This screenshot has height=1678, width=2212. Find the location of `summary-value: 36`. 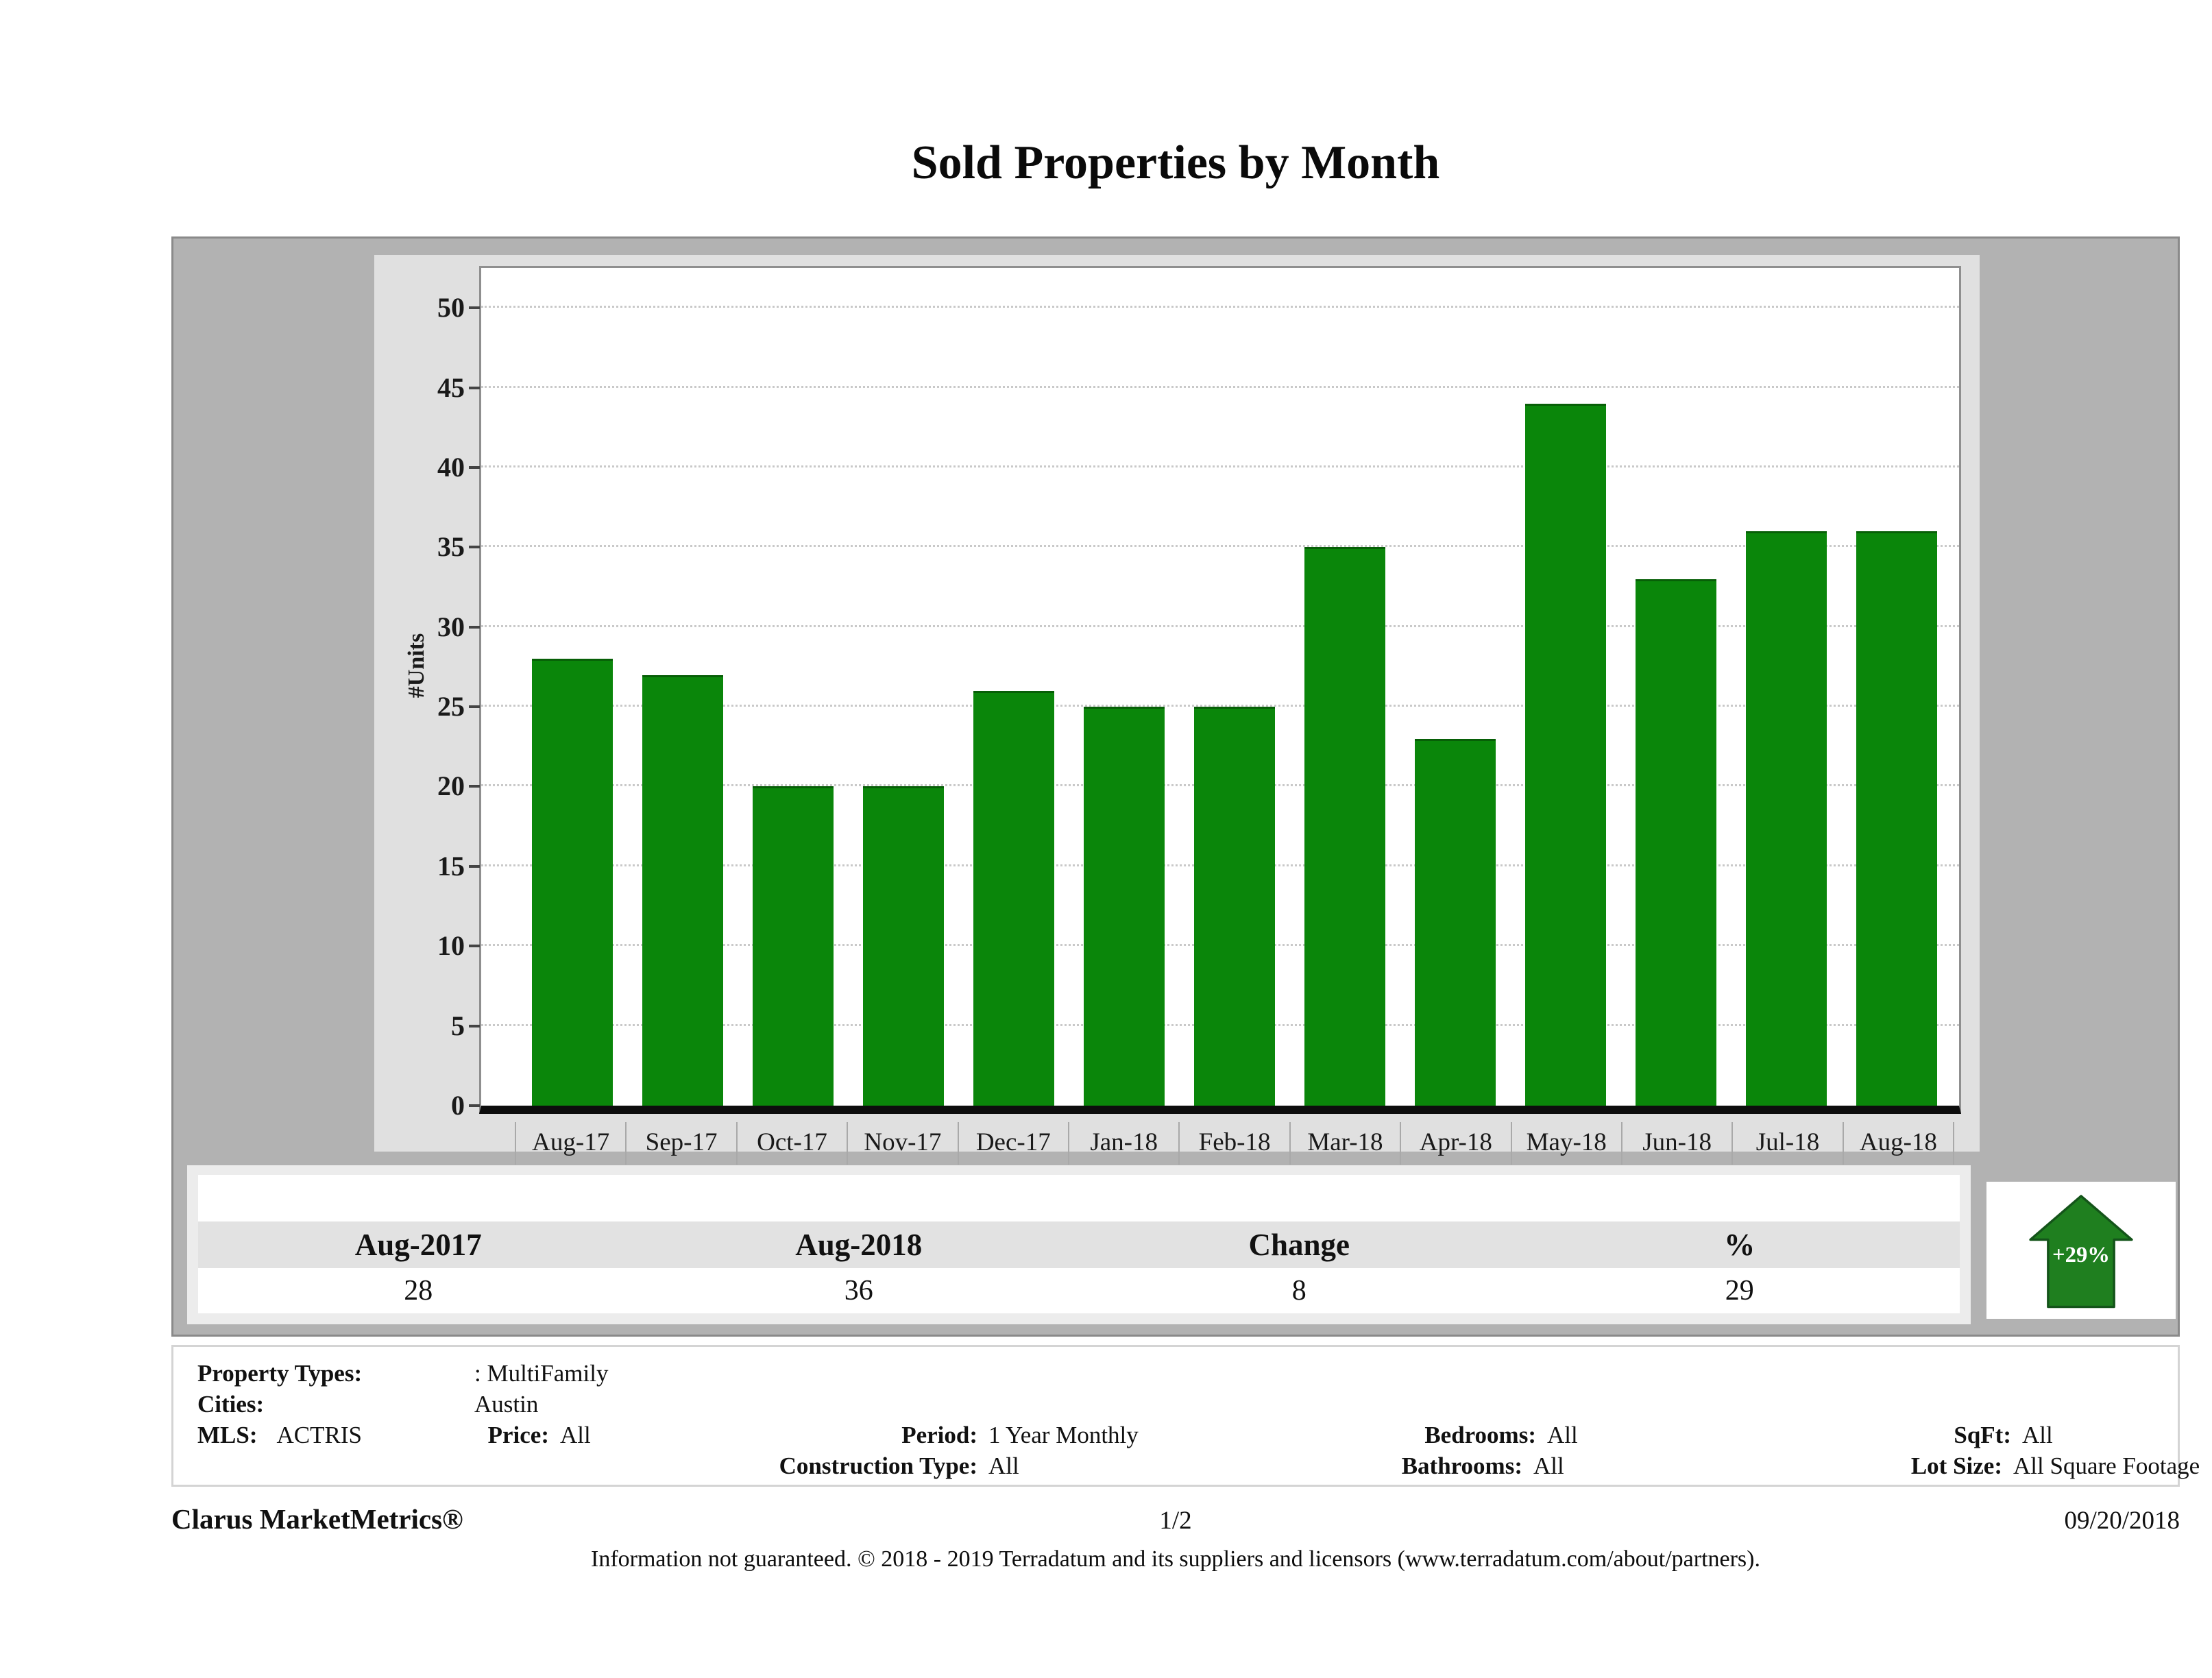

summary-value: 36 is located at coordinates (858, 1290).